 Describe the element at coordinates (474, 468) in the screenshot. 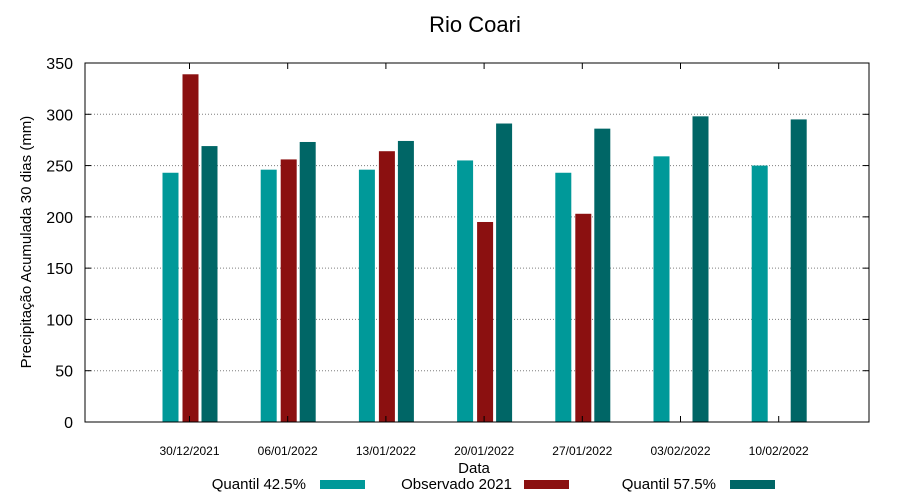

I see `x-axis-label: Data` at that location.